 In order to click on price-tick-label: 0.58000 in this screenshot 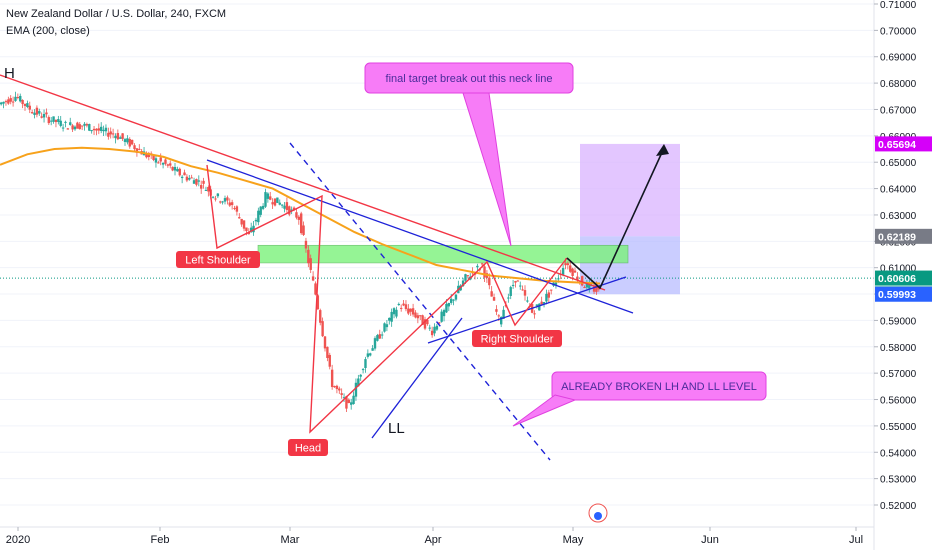, I will do `click(898, 348)`.